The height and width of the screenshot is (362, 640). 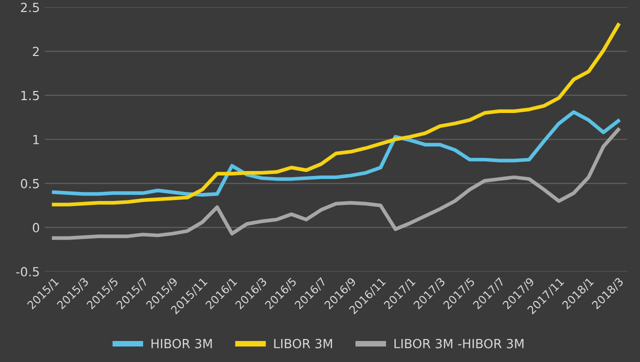 What do you see at coordinates (27, 271) in the screenshot?
I see `y-tick-label: -0.5` at bounding box center [27, 271].